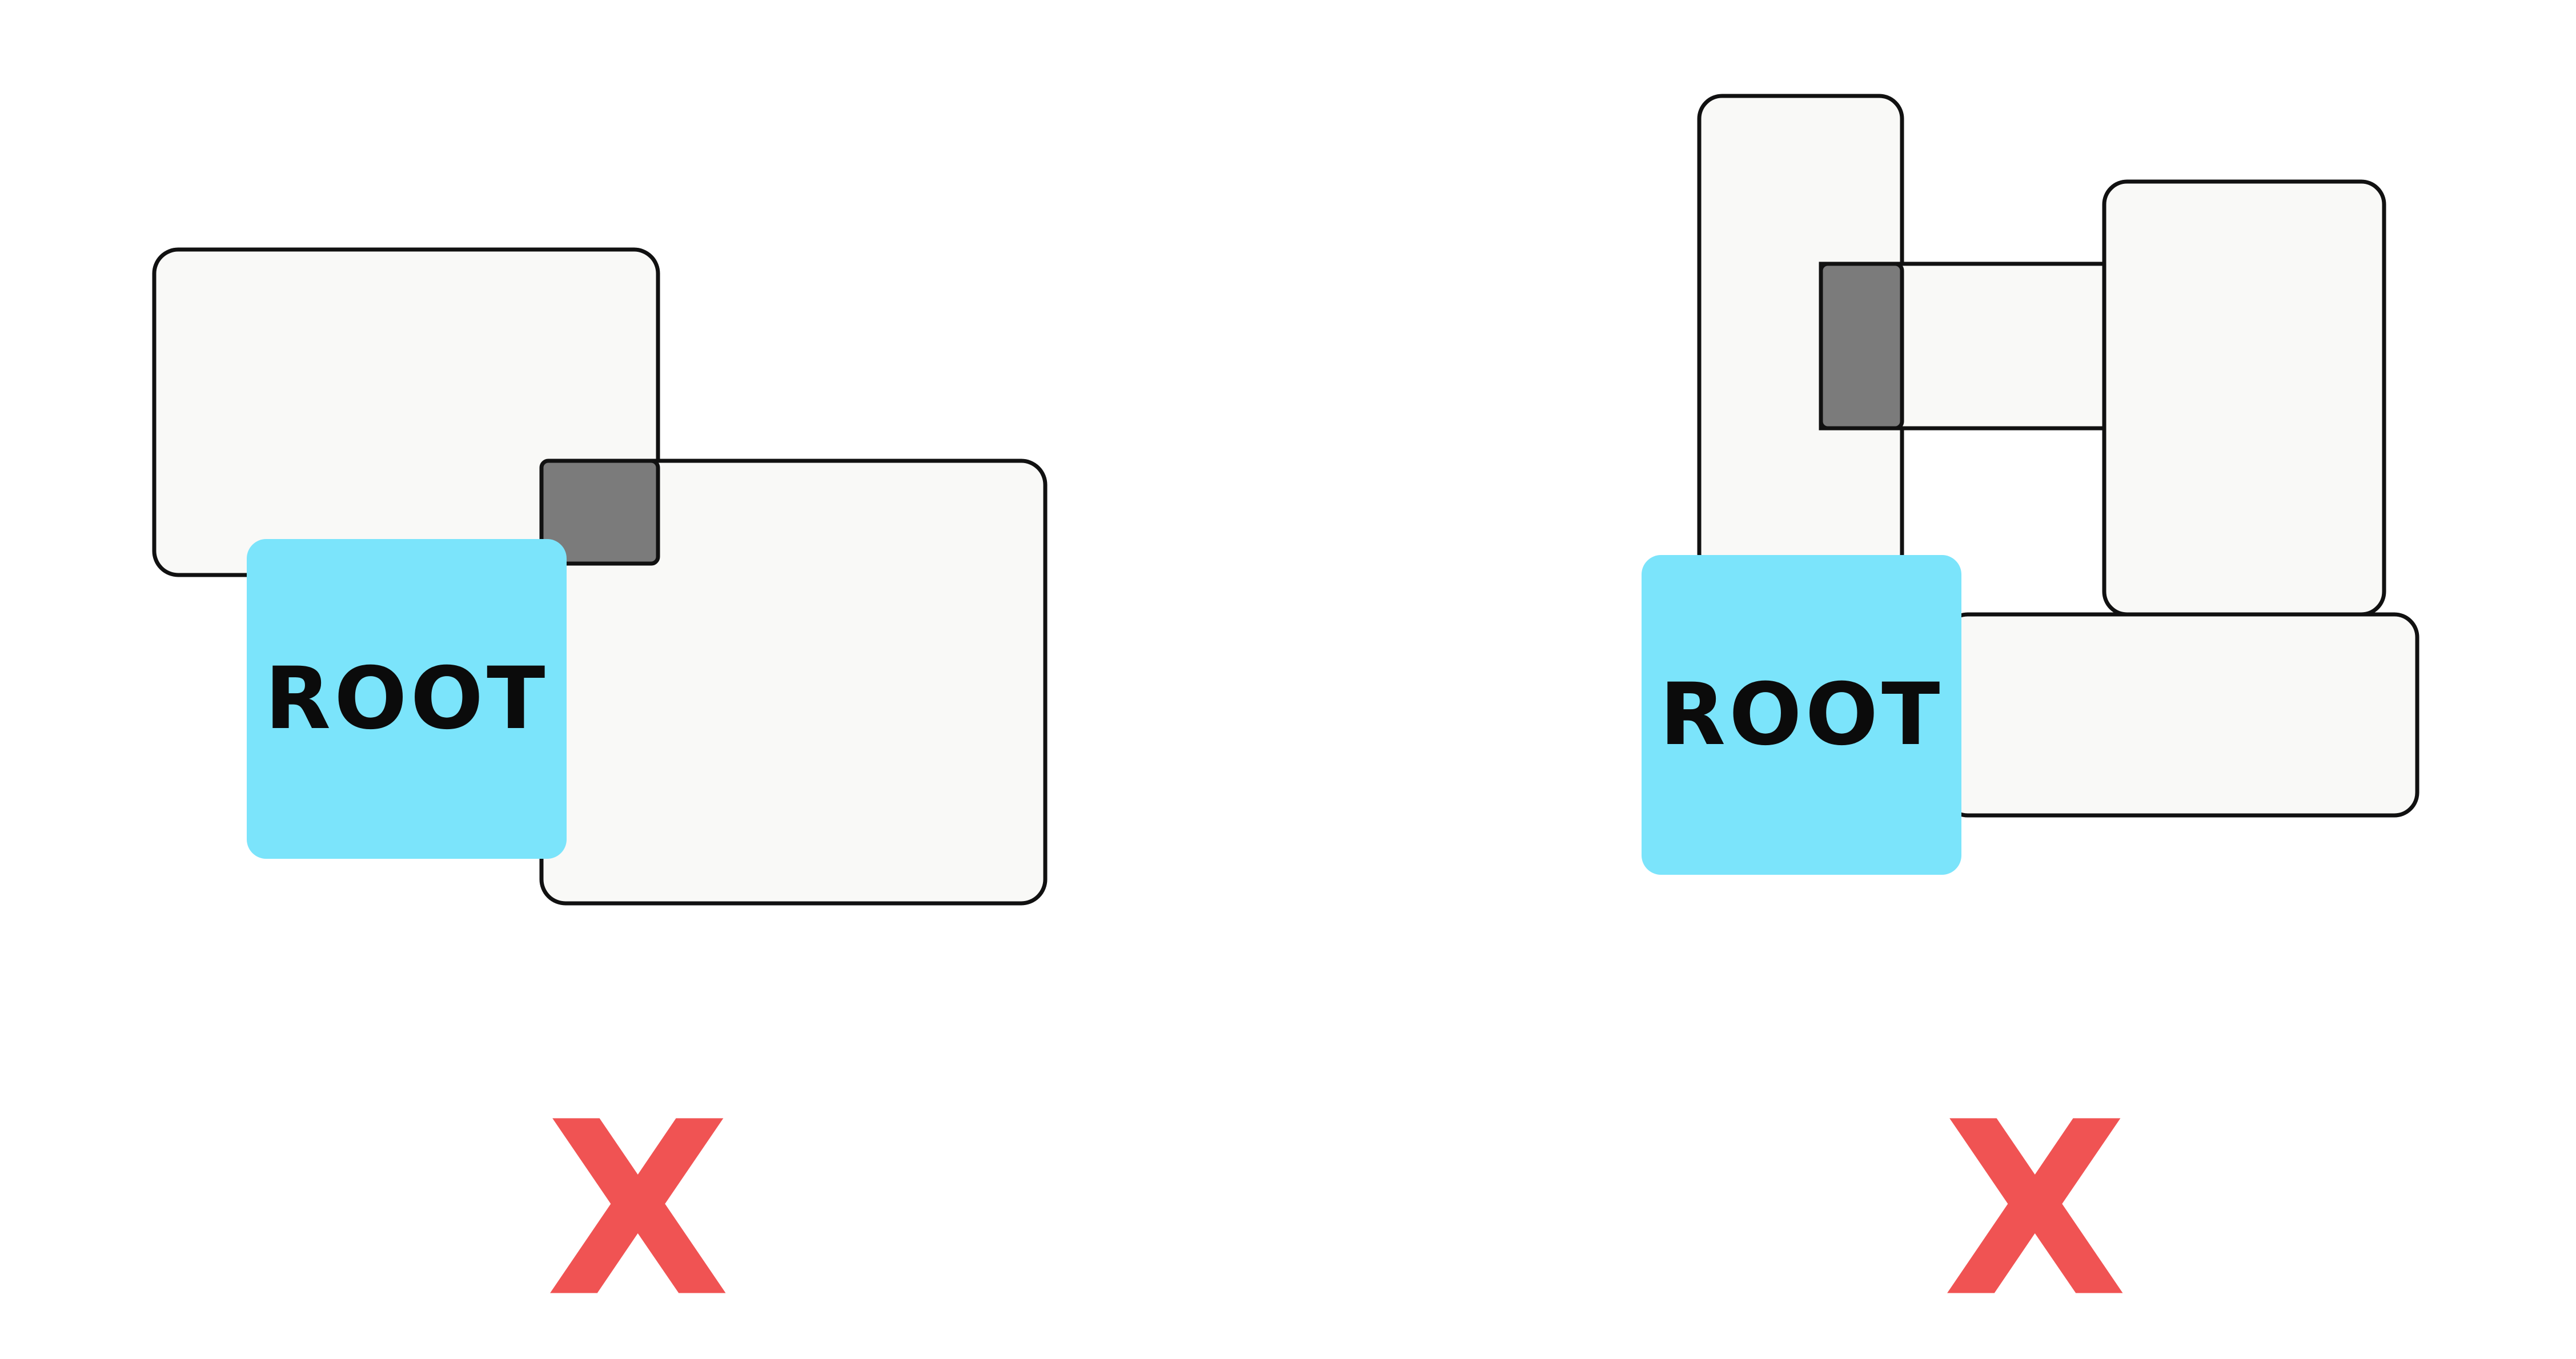  I want to click on left-root-node, so click(407, 699).